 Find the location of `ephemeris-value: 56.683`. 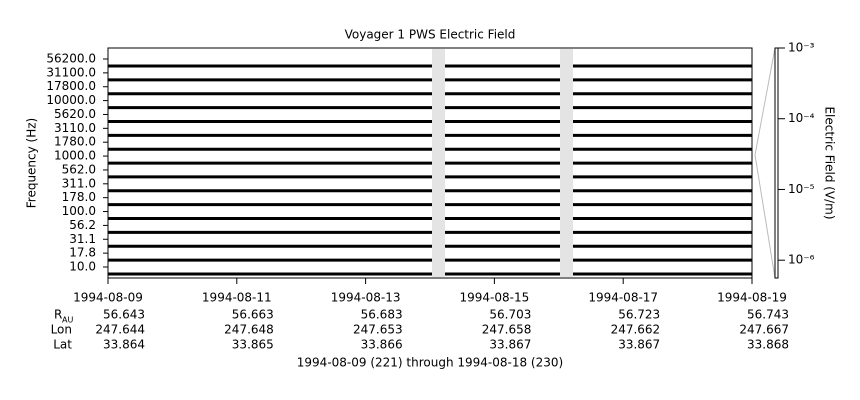

ephemeris-value: 56.683 is located at coordinates (382, 315).